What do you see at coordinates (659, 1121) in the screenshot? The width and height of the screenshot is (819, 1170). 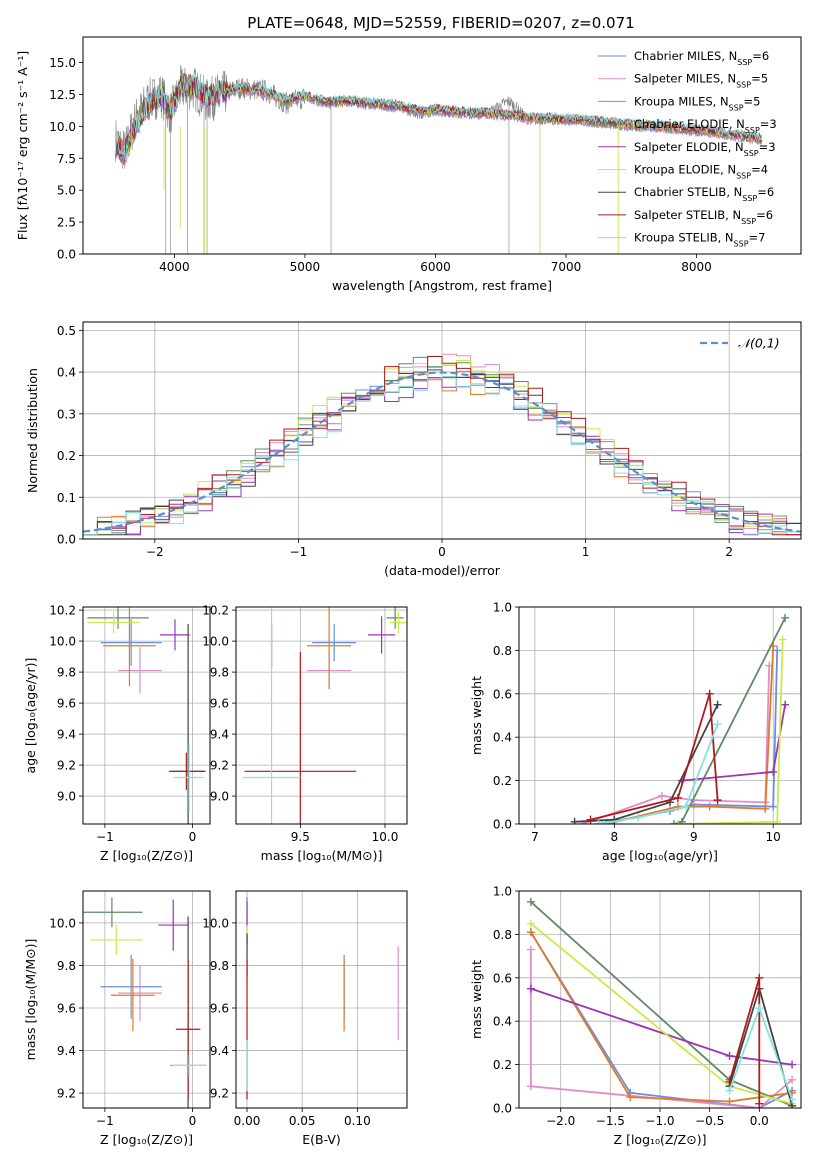 I see `x-tick-label: −1.0` at bounding box center [659, 1121].